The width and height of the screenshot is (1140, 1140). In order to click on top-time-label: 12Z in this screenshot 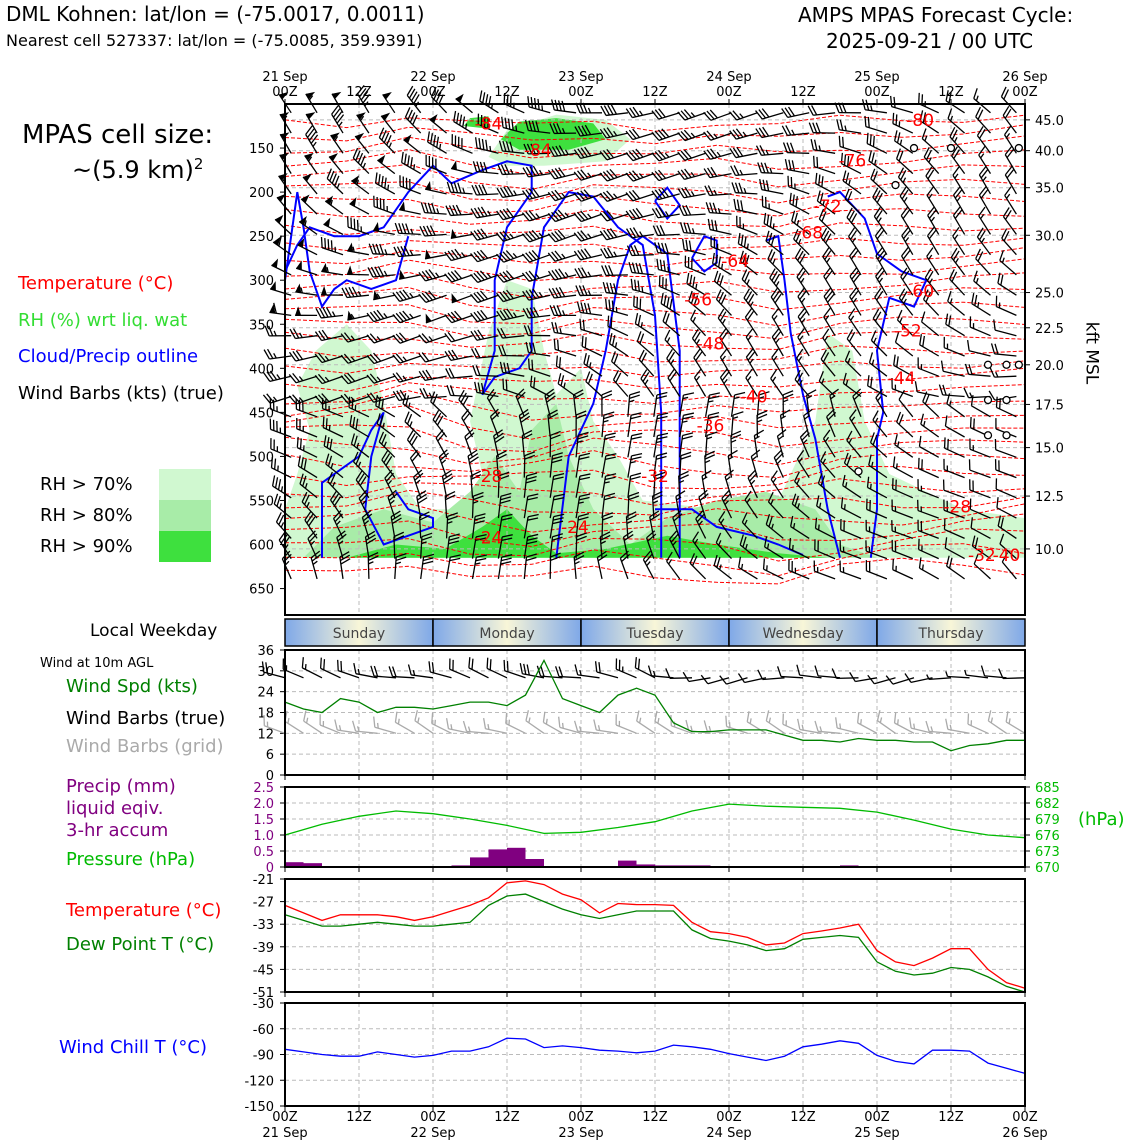, I will do `click(655, 92)`.